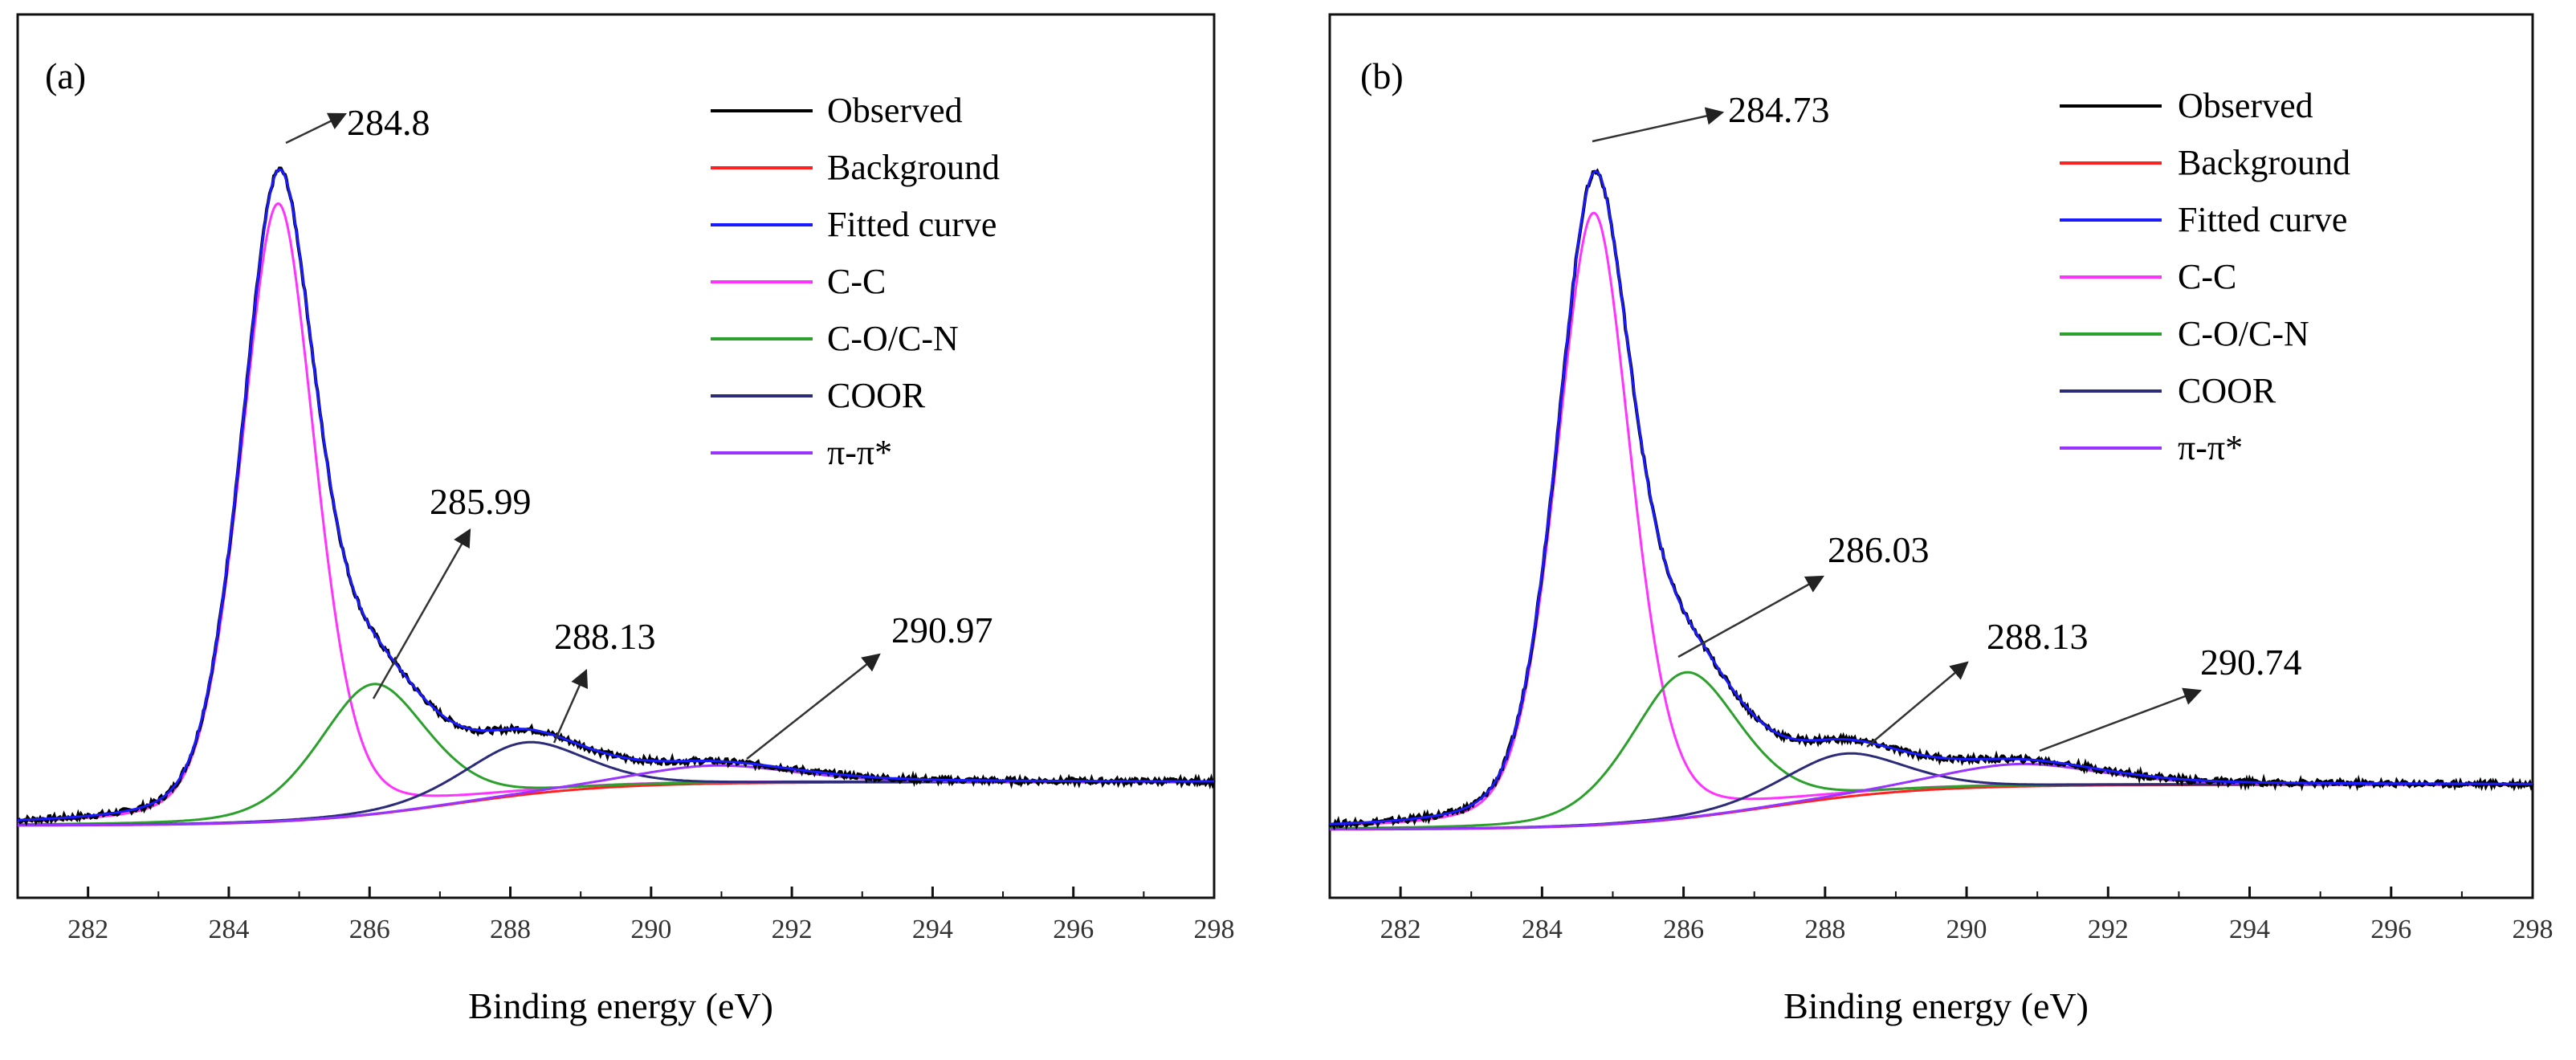  What do you see at coordinates (942, 630) in the screenshot?
I see `peak-annotation-label: 290.97` at bounding box center [942, 630].